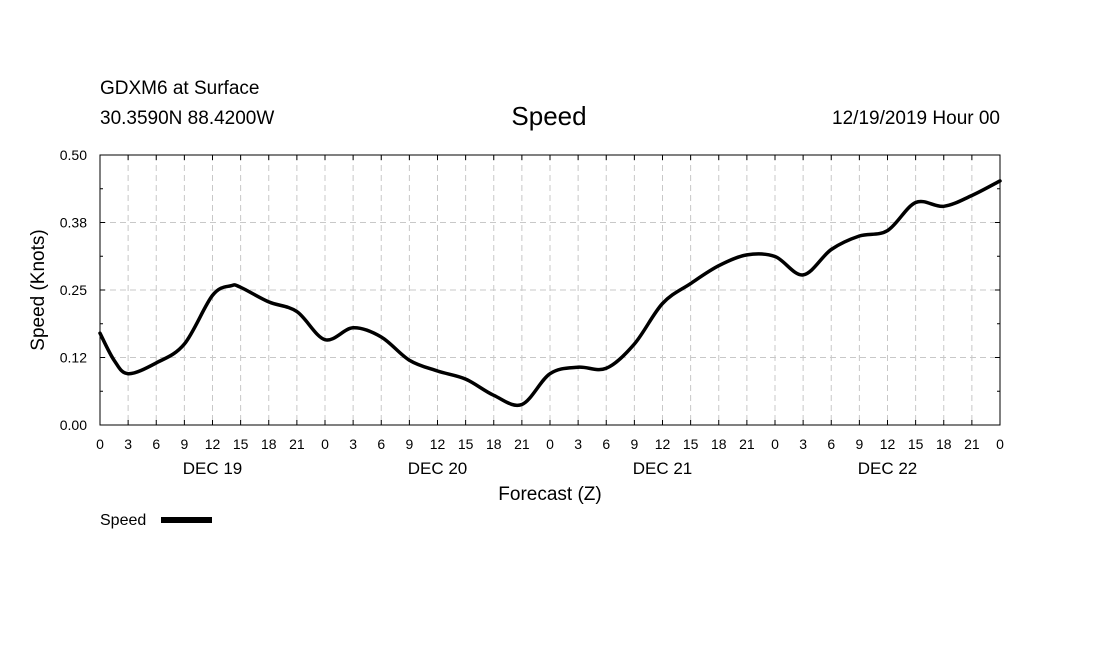 This screenshot has width=1100, height=650. Describe the element at coordinates (916, 118) in the screenshot. I see `run-time-label: 12/19/2019 Hour 00` at that location.